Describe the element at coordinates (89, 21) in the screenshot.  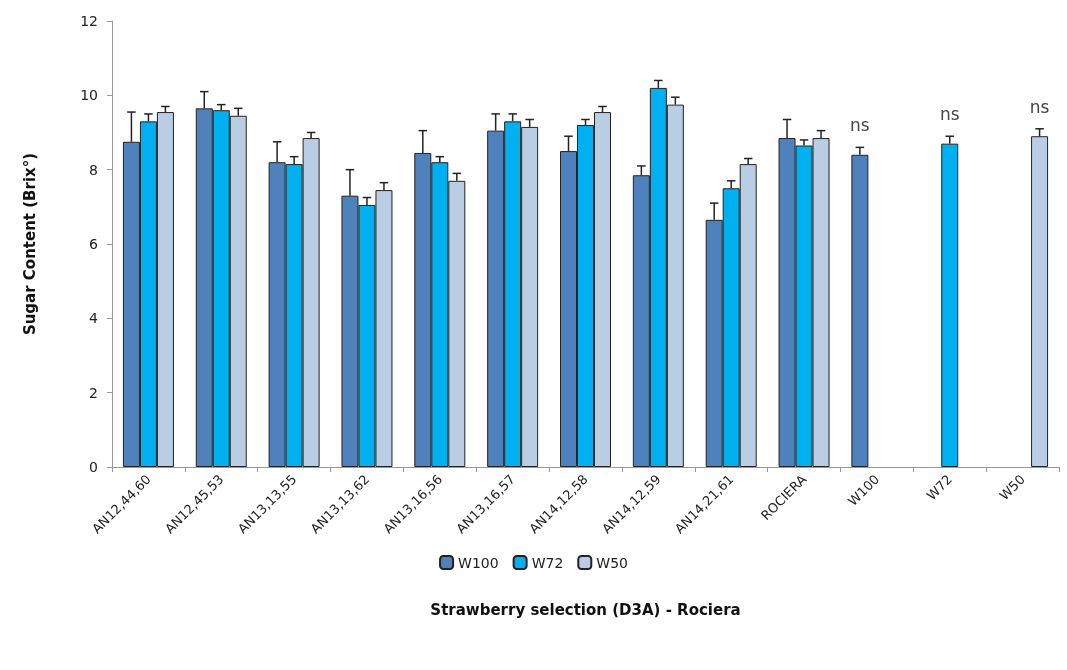
I see `y-tick-label: 12` at that location.